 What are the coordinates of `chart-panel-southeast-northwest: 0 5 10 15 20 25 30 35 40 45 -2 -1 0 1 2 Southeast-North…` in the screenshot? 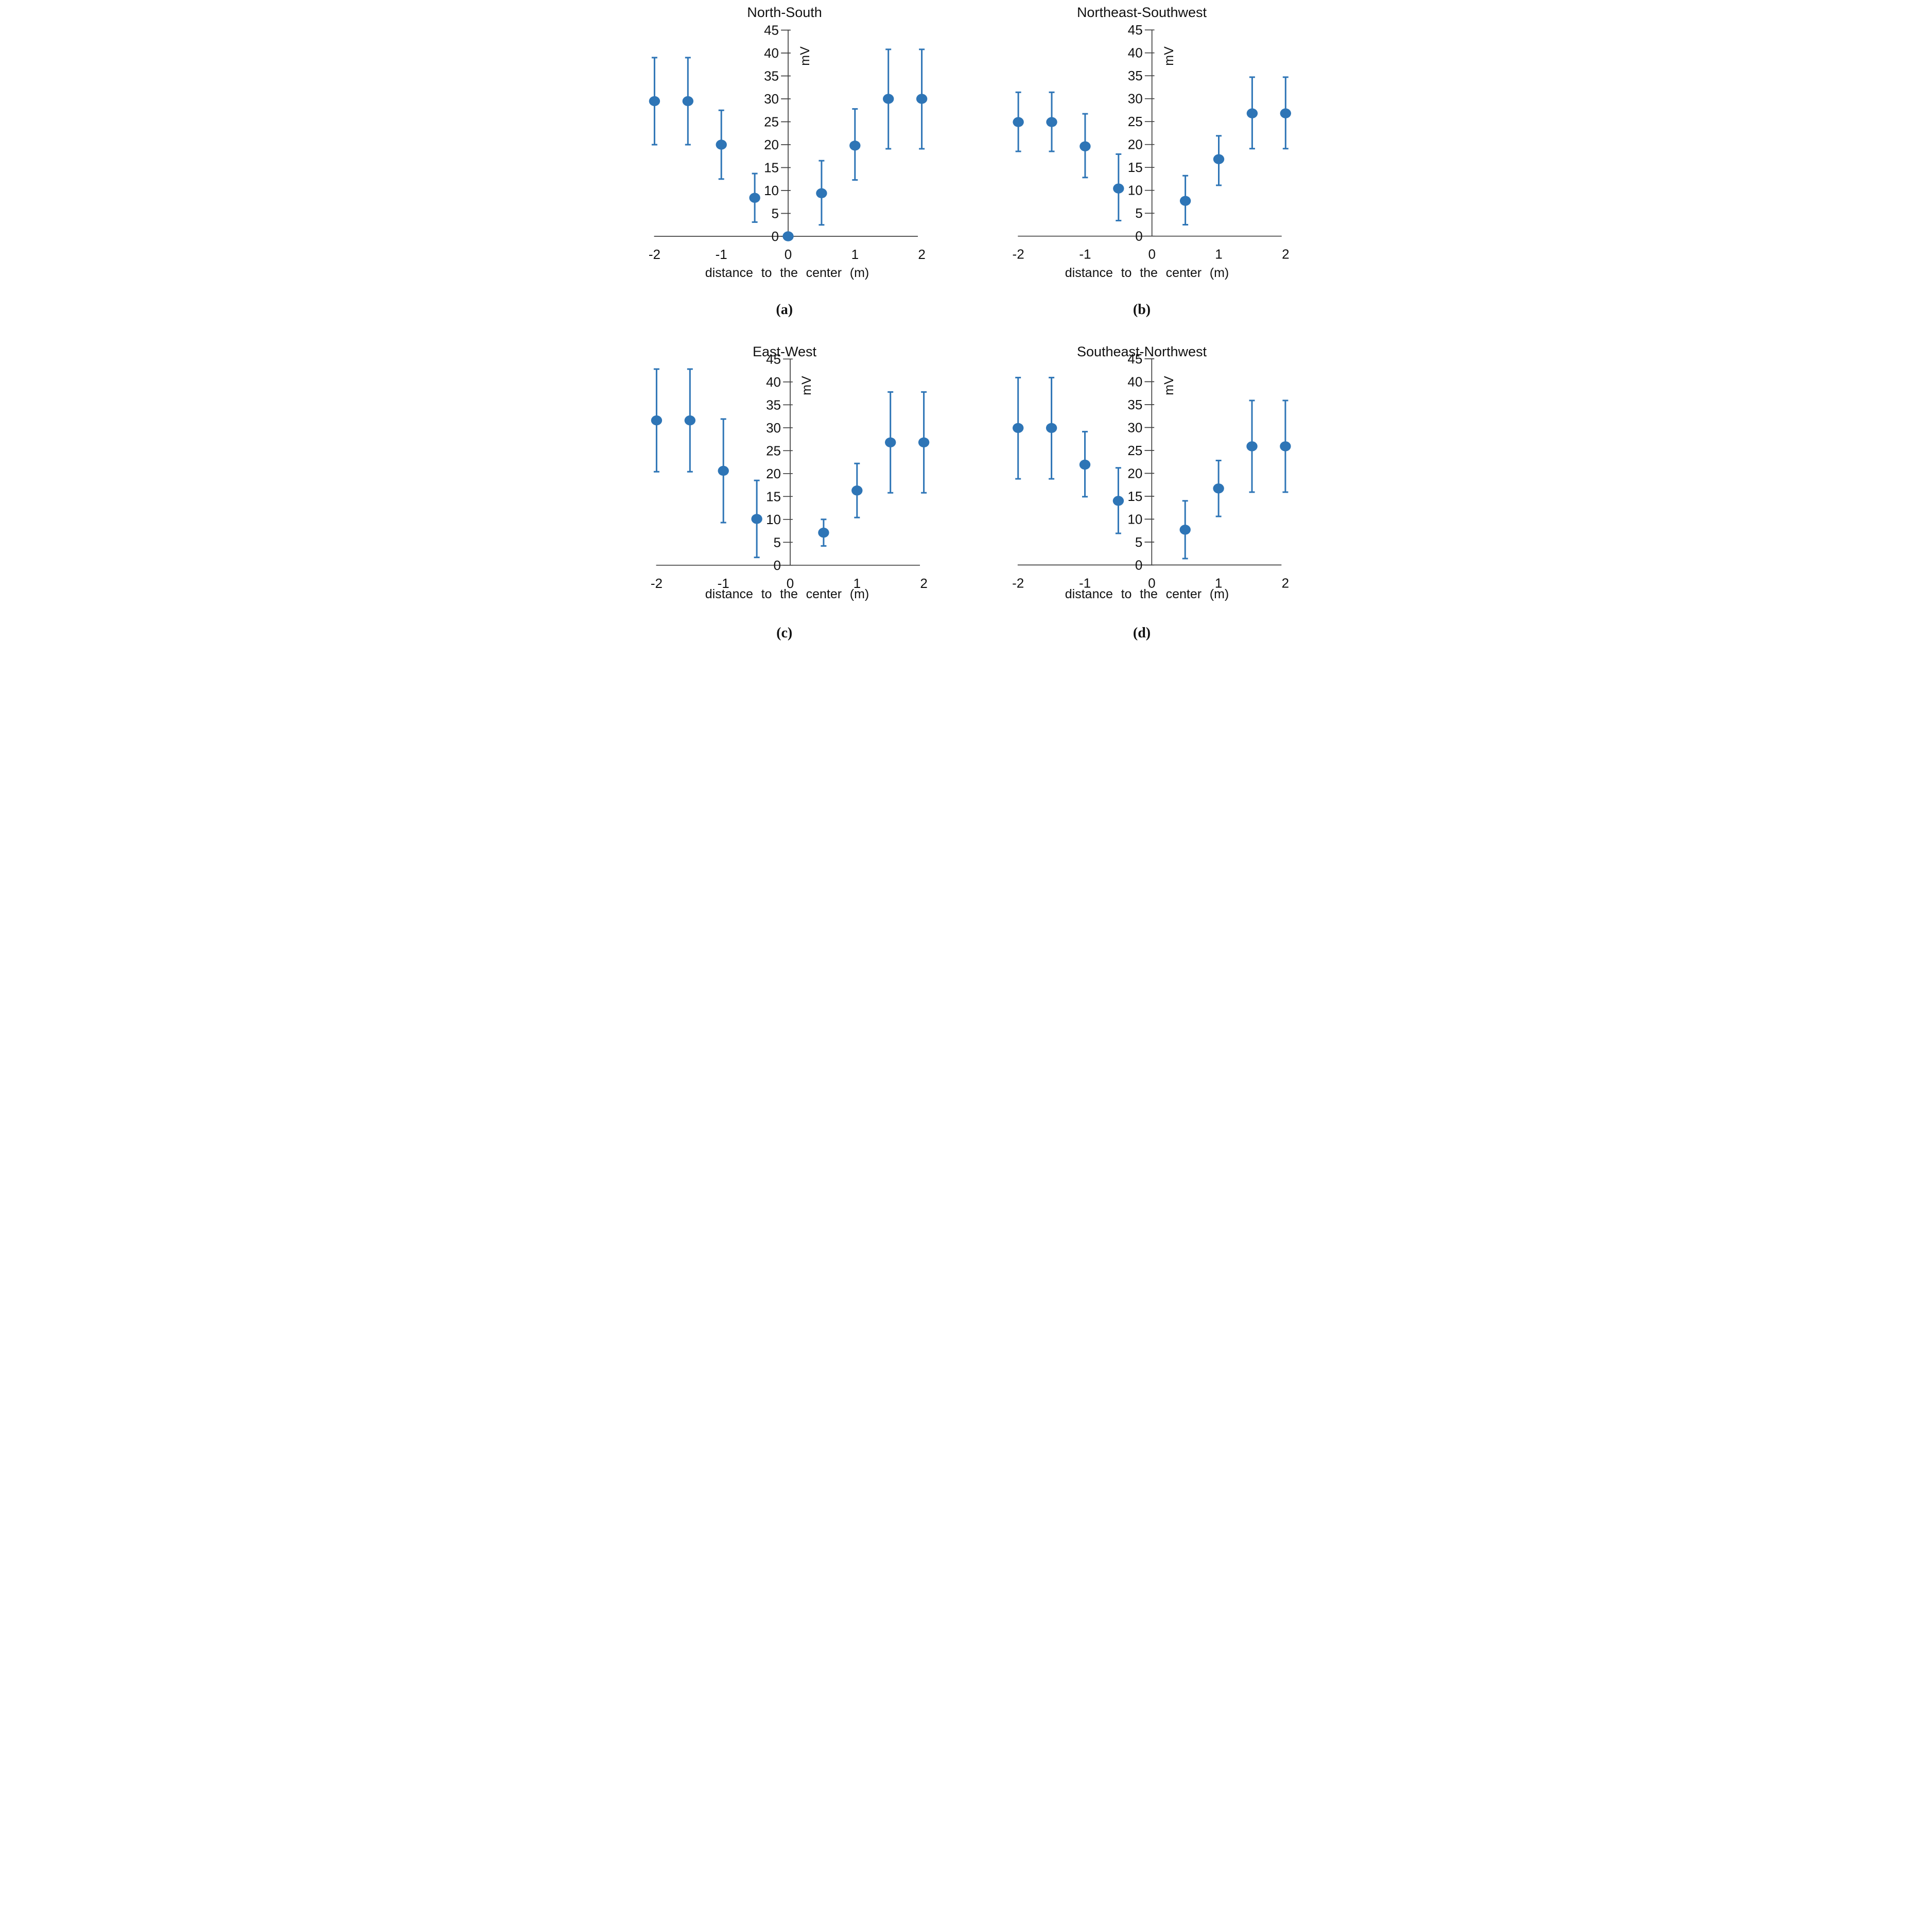 It's located at (1128, 481).